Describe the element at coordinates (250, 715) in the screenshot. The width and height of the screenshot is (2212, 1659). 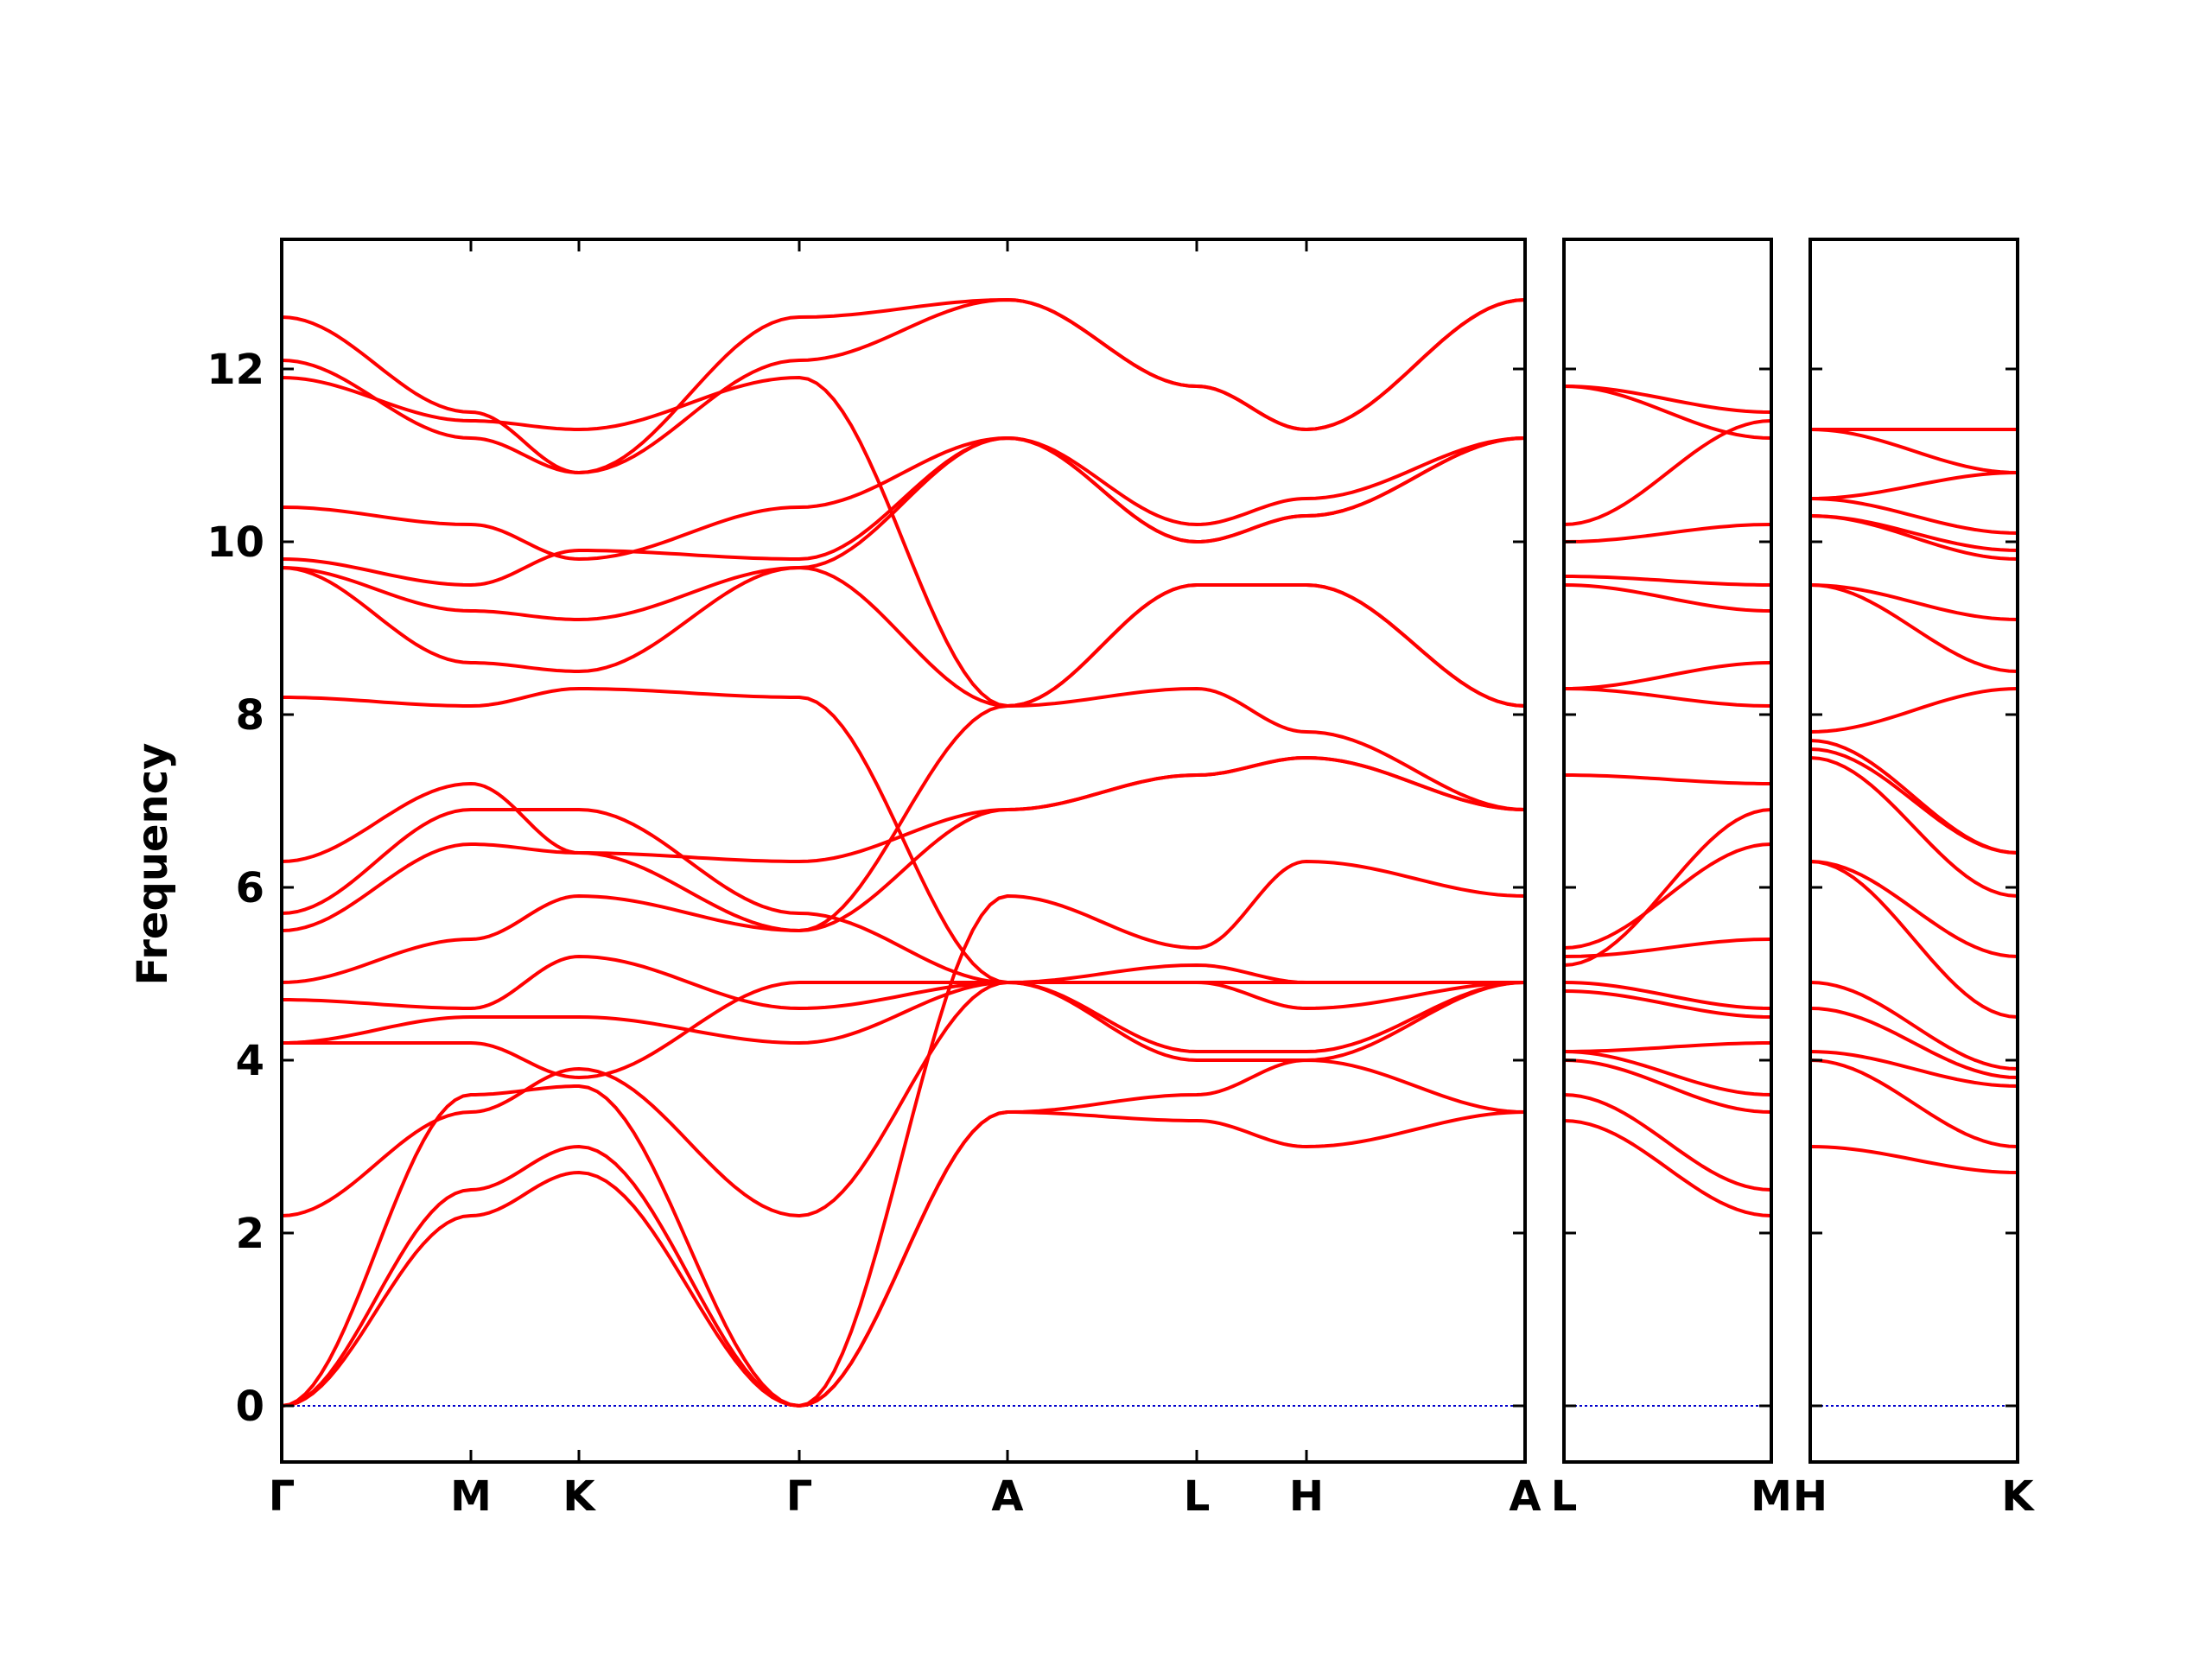
I see `y-tick-label: 8` at that location.